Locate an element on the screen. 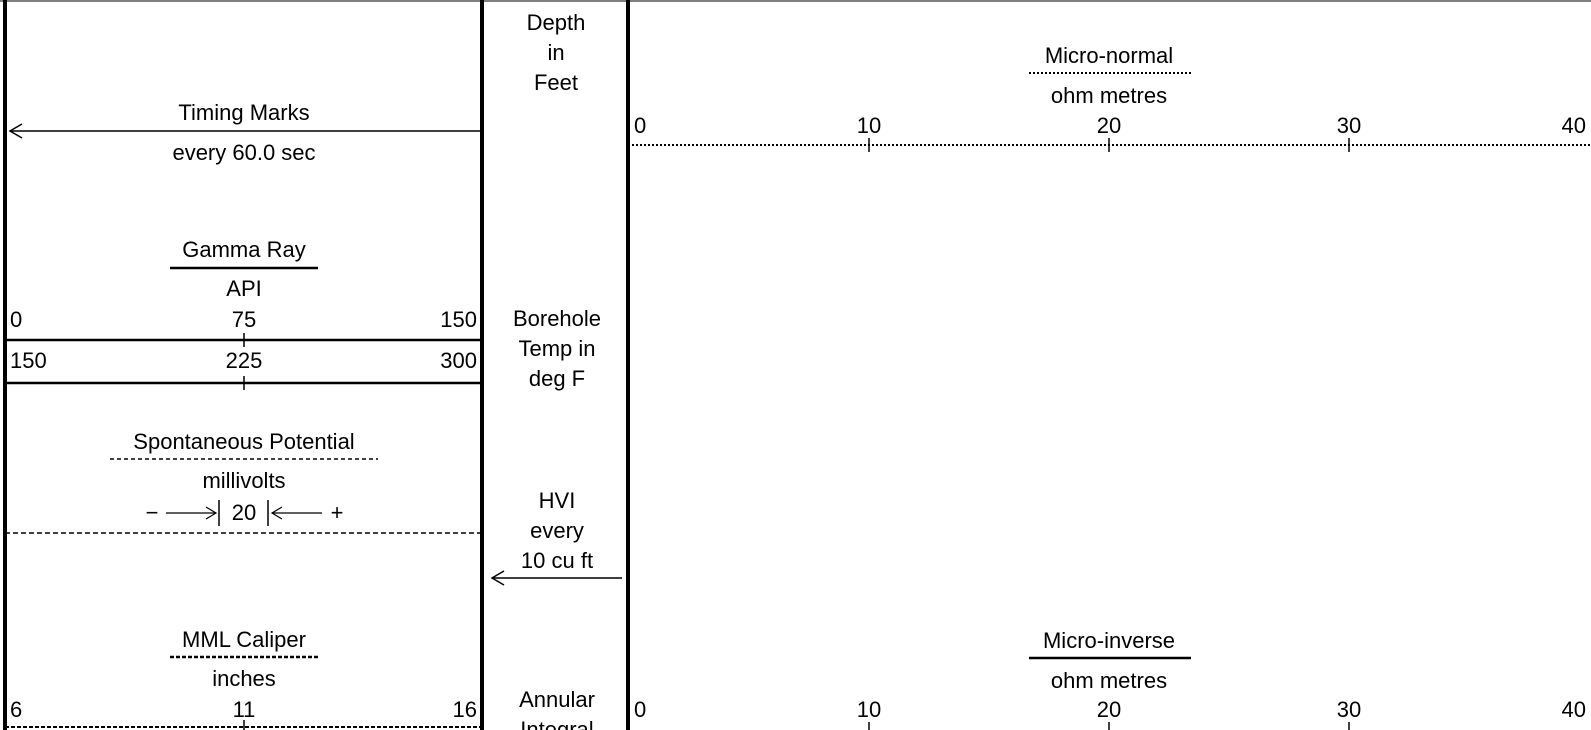 Image resolution: width=1591 pixels, height=730 pixels. depth-line-1: Depth is located at coordinates (556, 22).